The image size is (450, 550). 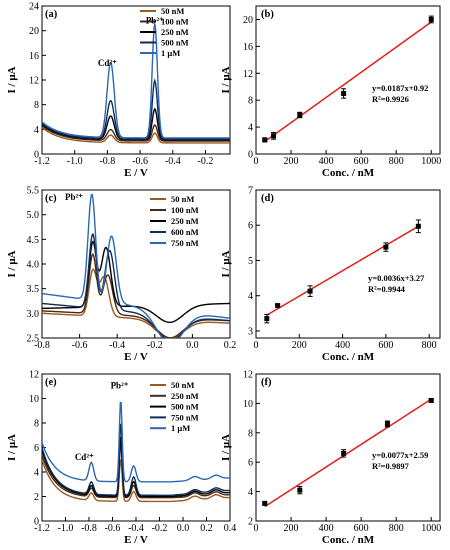 What do you see at coordinates (390, 99) in the screenshot?
I see `fit-r-squared: R²=0.9926` at bounding box center [390, 99].